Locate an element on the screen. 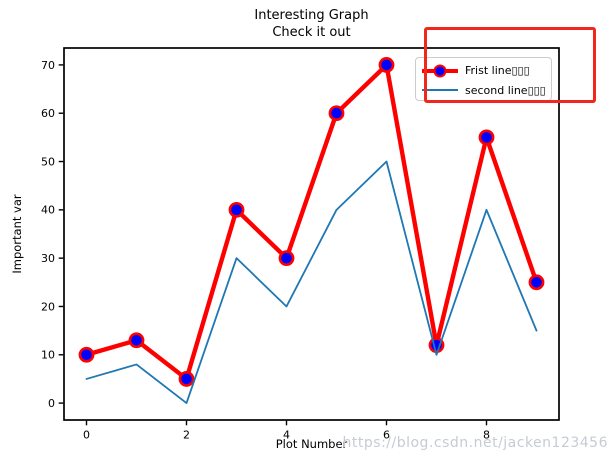 The height and width of the screenshot is (465, 610). y-axis-ticks: 0 10 20 30 40 50 60 70 is located at coordinates (52, 234).